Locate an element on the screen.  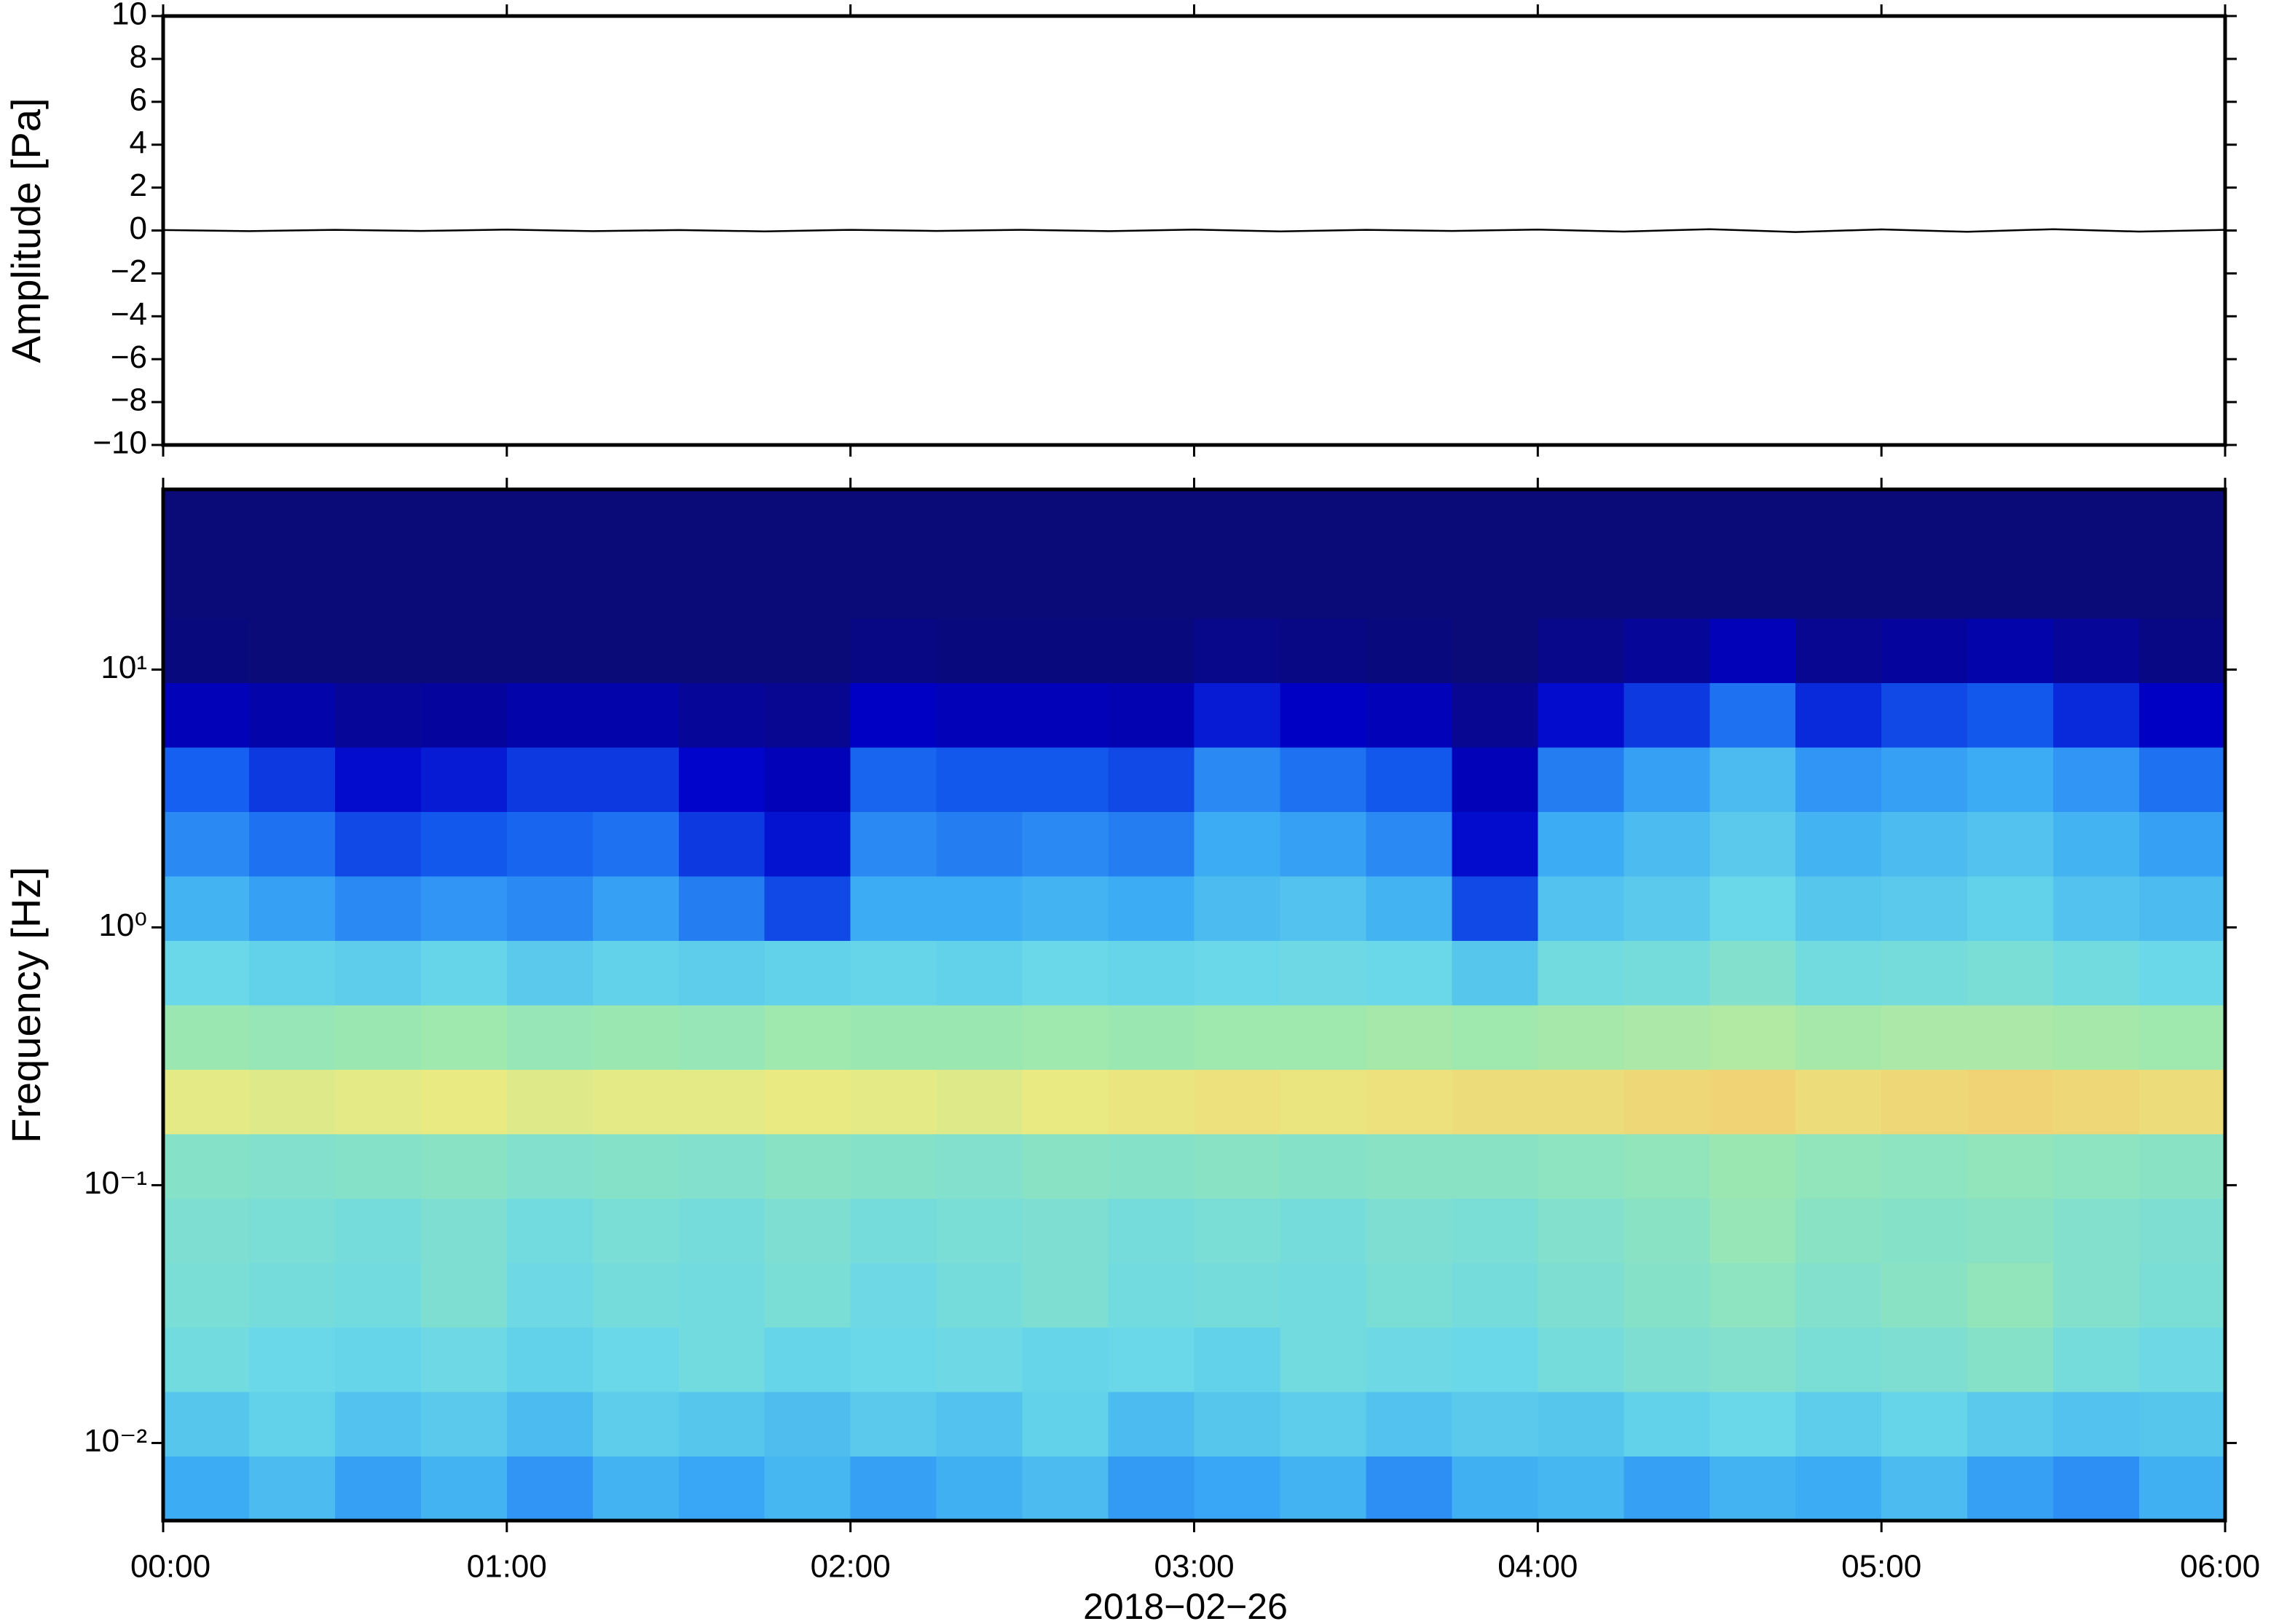
waveform is located at coordinates (1194, 230).